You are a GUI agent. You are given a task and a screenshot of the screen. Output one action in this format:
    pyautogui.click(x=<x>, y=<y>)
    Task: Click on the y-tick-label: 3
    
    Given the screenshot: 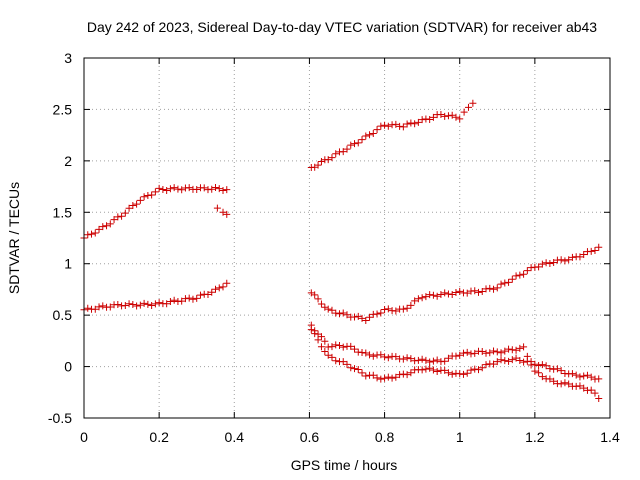 What is the action you would take?
    pyautogui.click(x=68, y=58)
    